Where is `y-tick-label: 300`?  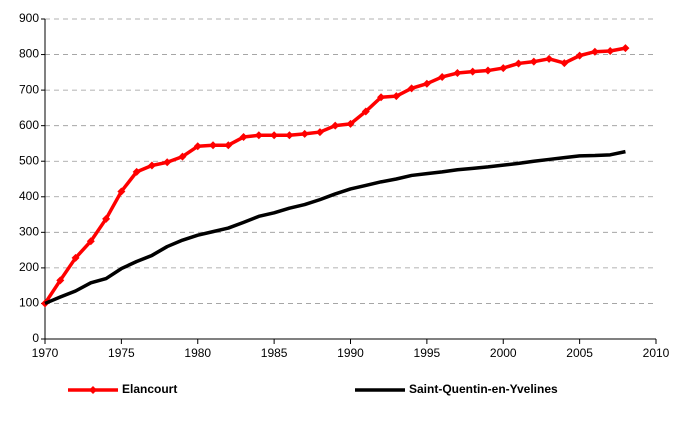
y-tick-label: 300 is located at coordinates (29, 232).